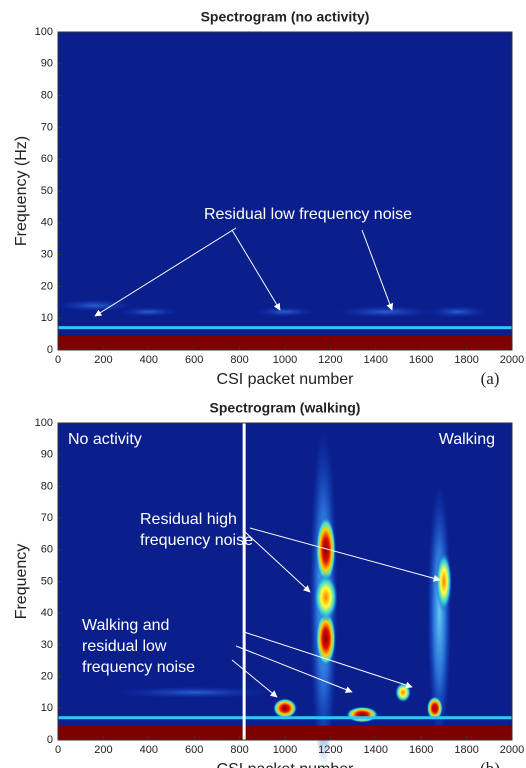  What do you see at coordinates (188, 519) in the screenshot?
I see `annotation: Residual high` at bounding box center [188, 519].